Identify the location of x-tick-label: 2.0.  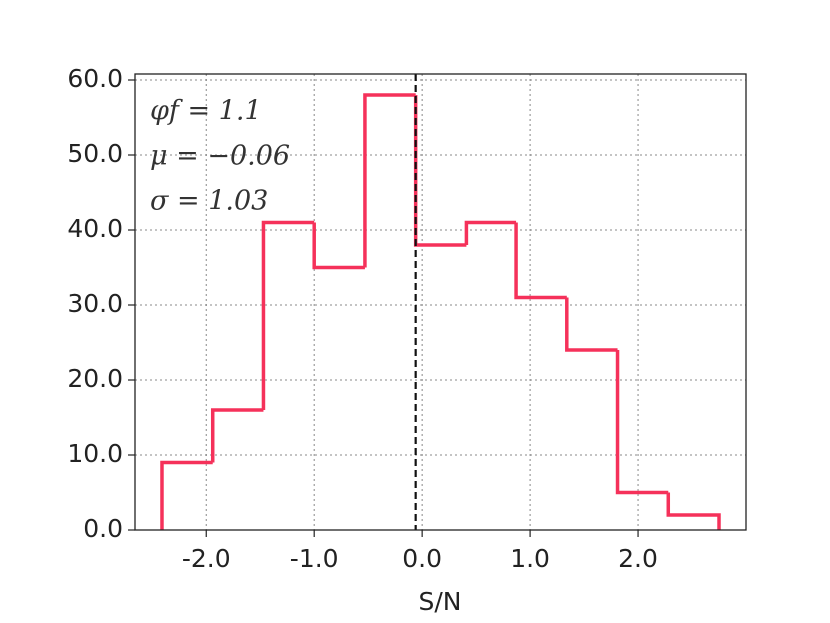
(638, 558).